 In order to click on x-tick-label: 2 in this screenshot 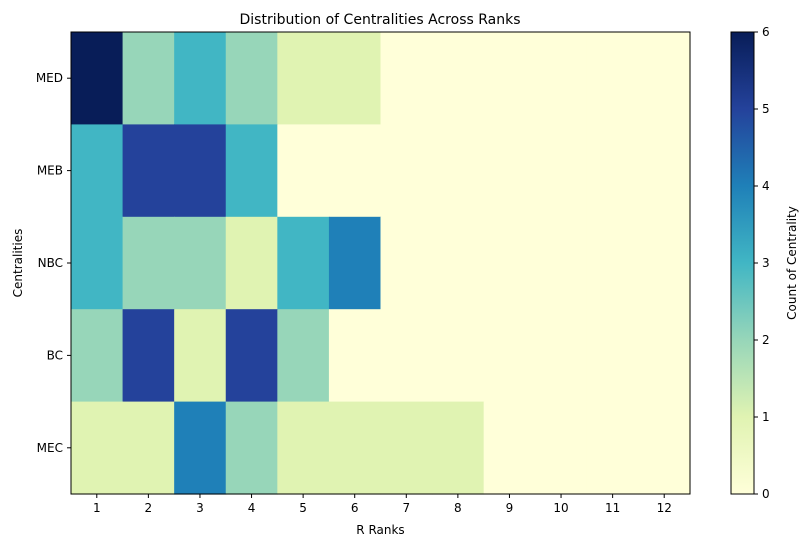, I will do `click(149, 508)`.